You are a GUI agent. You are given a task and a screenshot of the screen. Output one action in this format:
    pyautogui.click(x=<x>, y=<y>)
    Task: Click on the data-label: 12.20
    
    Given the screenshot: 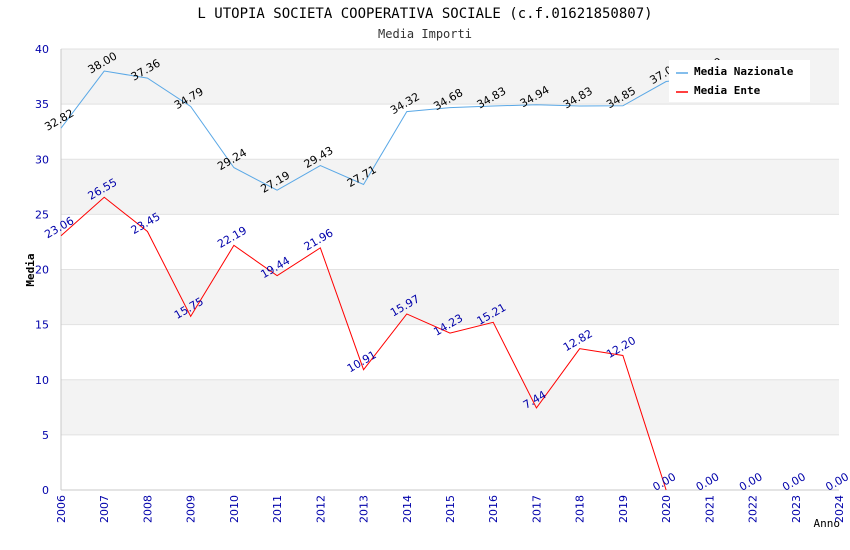 What is the action you would take?
    pyautogui.click(x=621, y=347)
    